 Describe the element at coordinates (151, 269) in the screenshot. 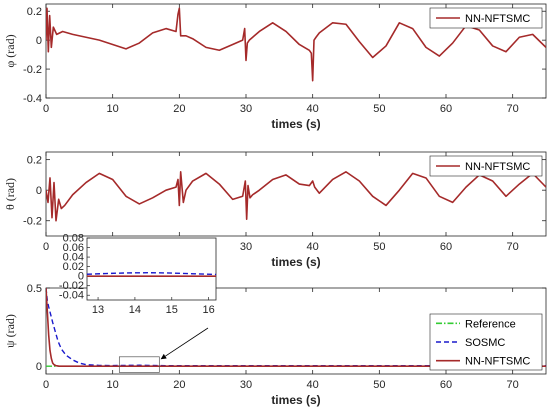

I see `inset-plot-area` at that location.